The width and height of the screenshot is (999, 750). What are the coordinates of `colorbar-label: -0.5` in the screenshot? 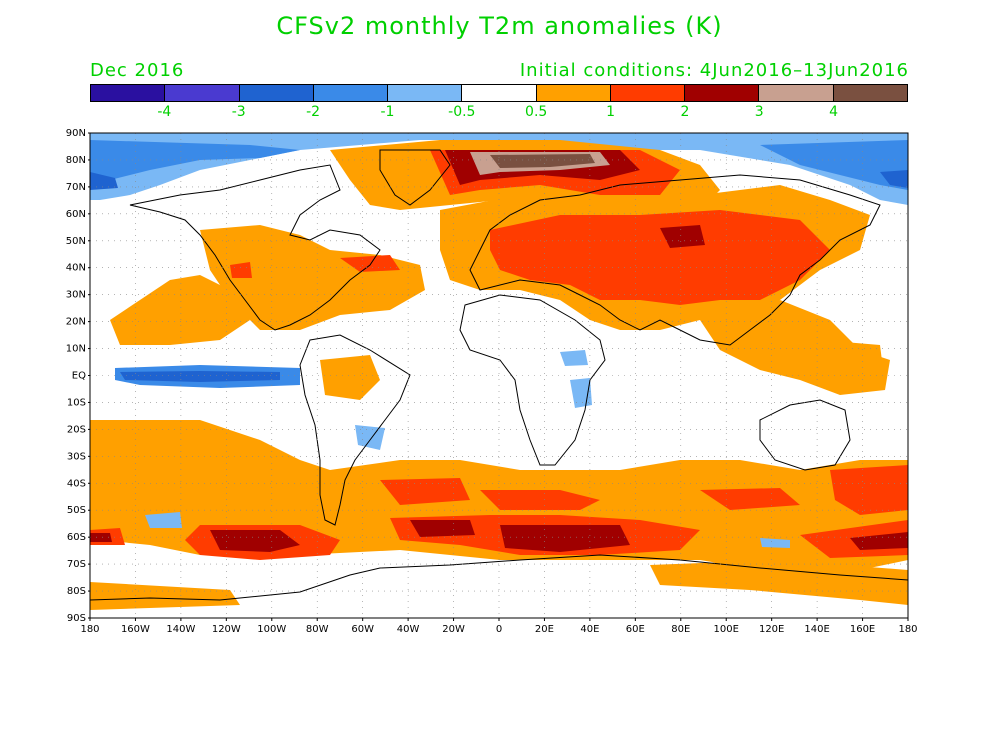 It's located at (462, 112).